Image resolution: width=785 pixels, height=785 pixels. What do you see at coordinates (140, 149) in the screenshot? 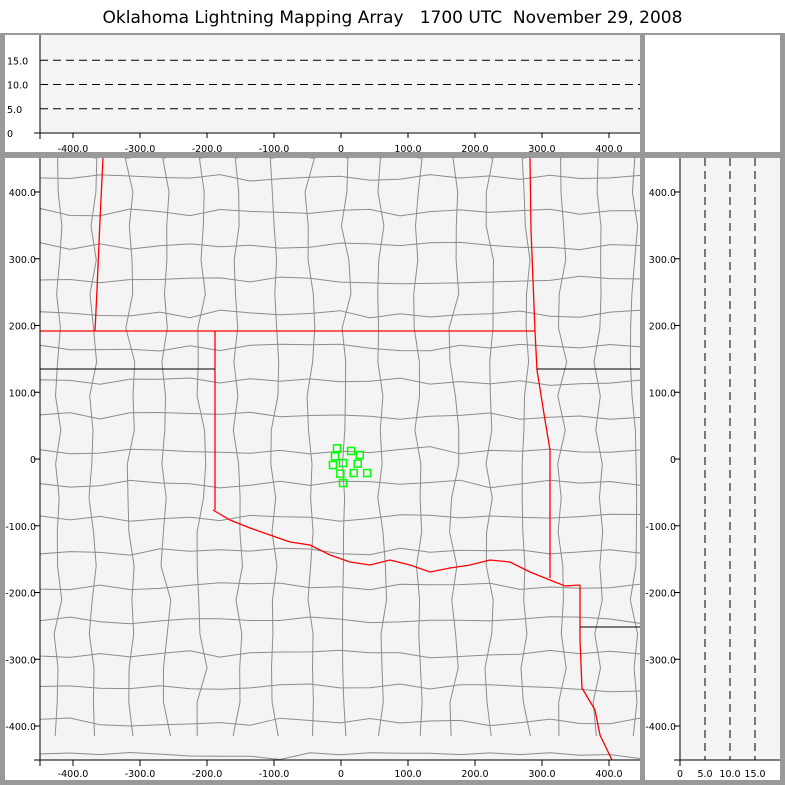
I see `x-tick-label: -300.0` at bounding box center [140, 149].